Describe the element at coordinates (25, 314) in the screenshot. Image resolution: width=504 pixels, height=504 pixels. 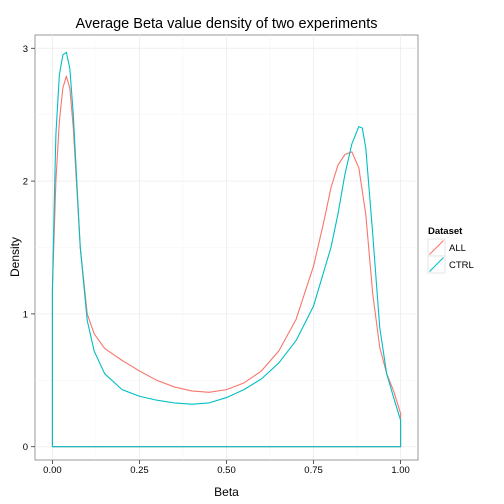
I see `y-tick-label: 1` at that location.